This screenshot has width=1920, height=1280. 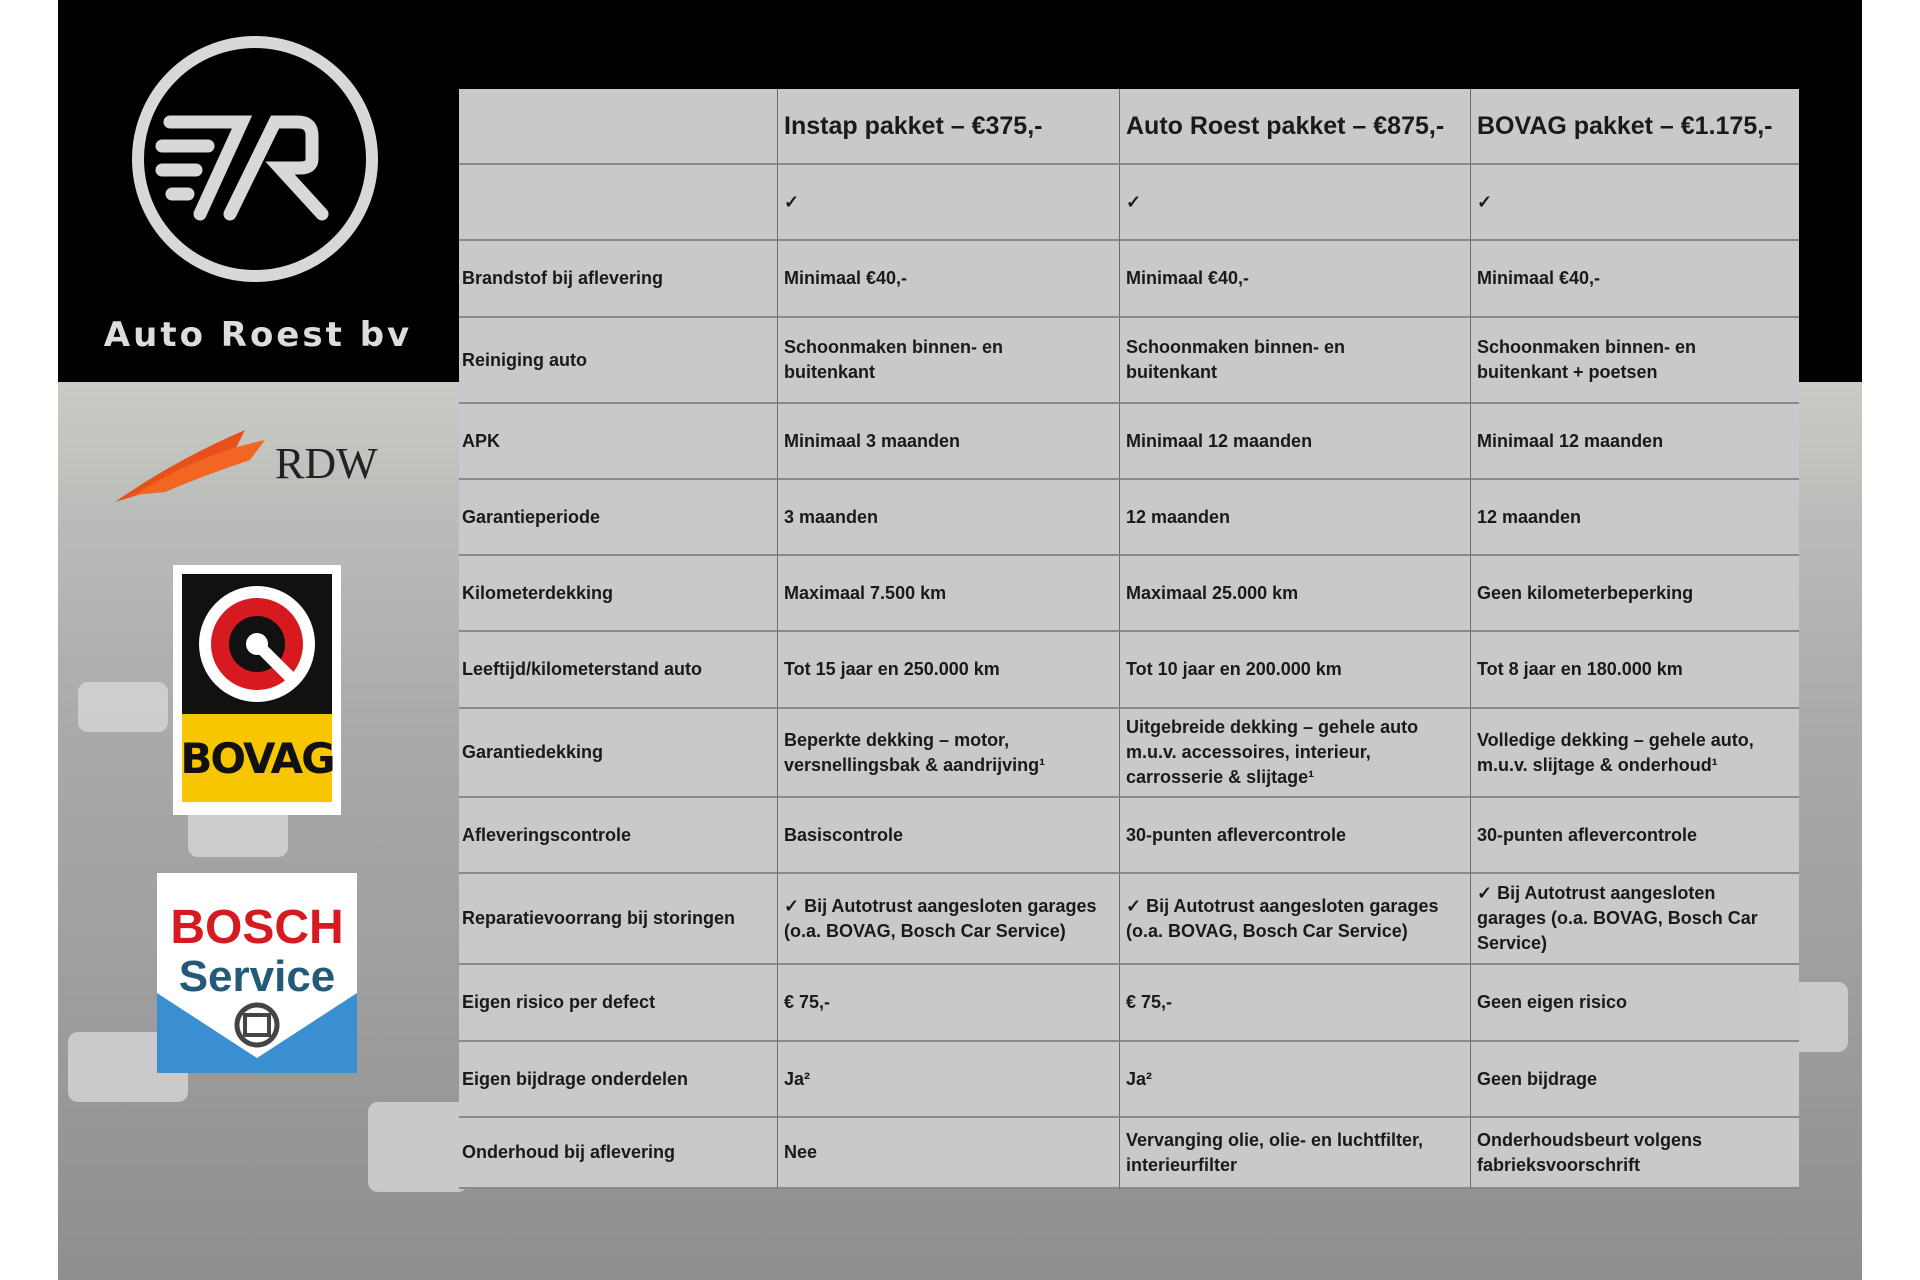 What do you see at coordinates (949, 442) in the screenshot?
I see `table-cell: Minimaal 3 maanden` at bounding box center [949, 442].